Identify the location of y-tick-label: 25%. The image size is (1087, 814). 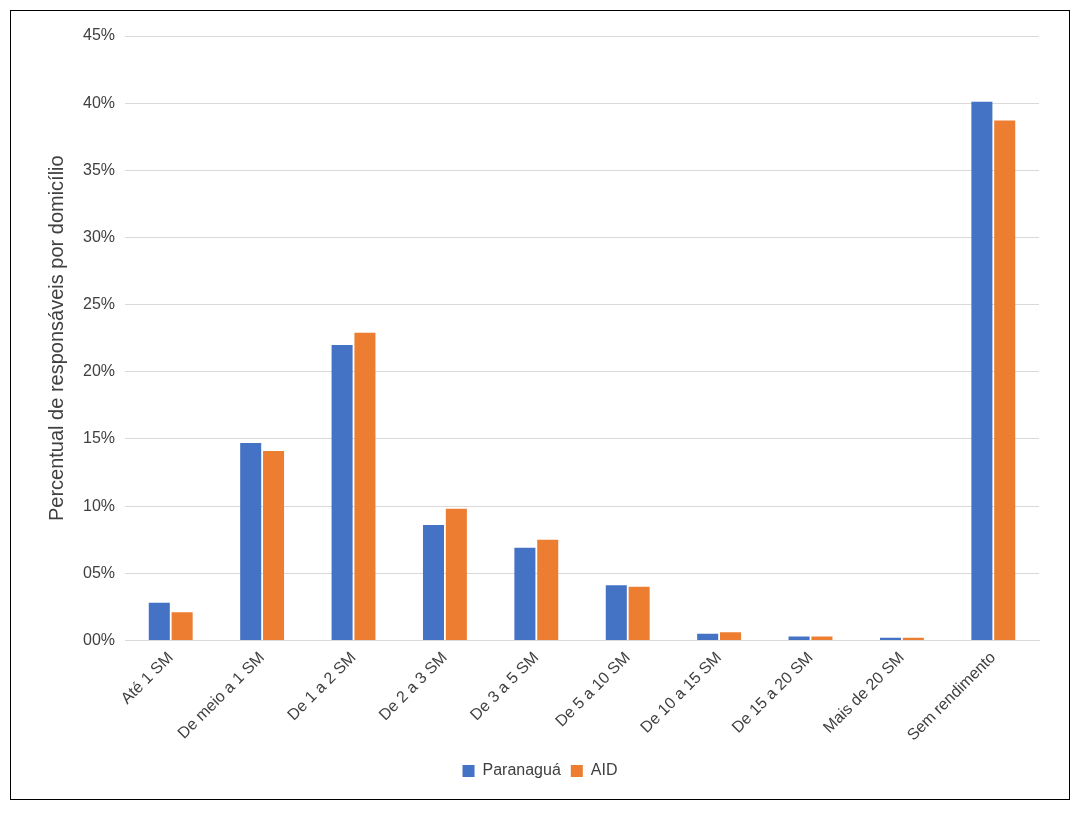
(99, 304).